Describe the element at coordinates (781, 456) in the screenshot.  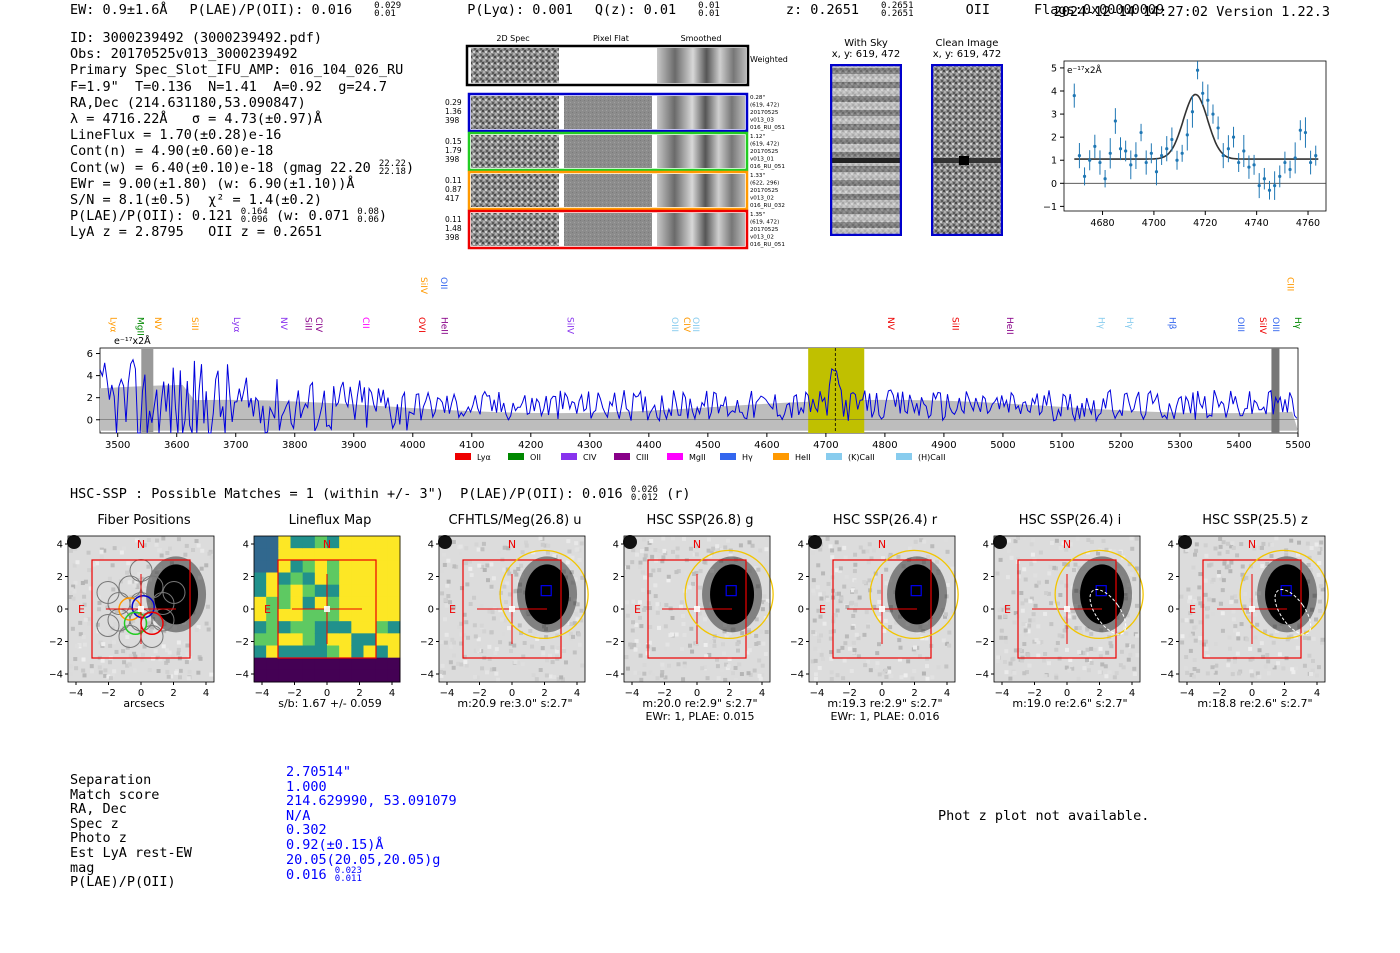
I see `legend-swatch` at that location.